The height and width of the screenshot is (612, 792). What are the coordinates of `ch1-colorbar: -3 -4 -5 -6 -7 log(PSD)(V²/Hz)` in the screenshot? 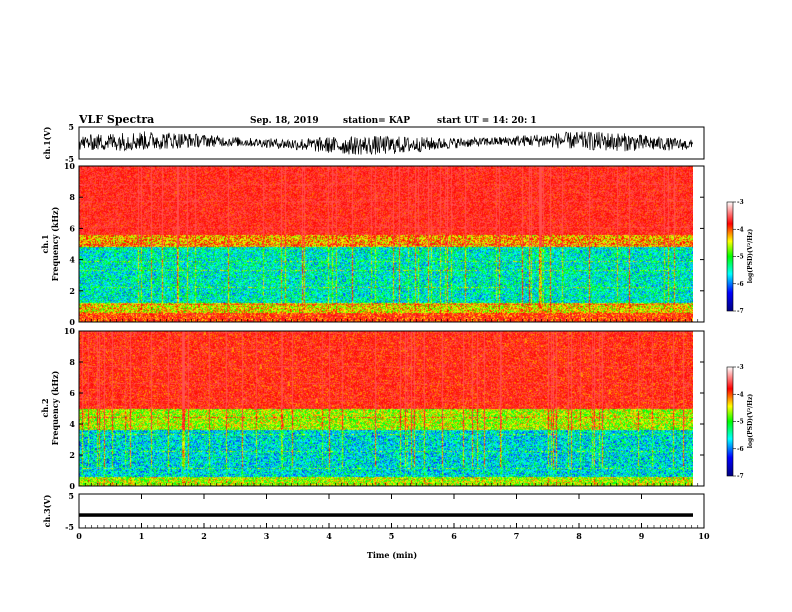 It's located at (740, 257).